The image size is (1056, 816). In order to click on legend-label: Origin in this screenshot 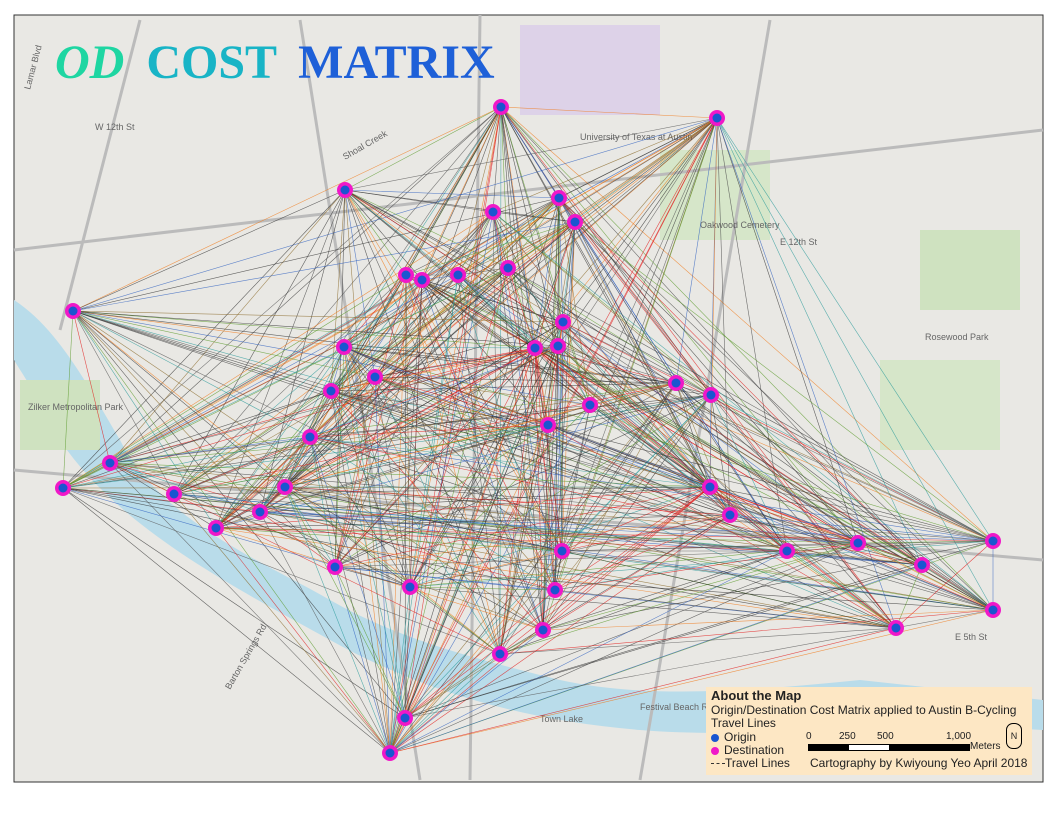, I will do `click(740, 737)`.